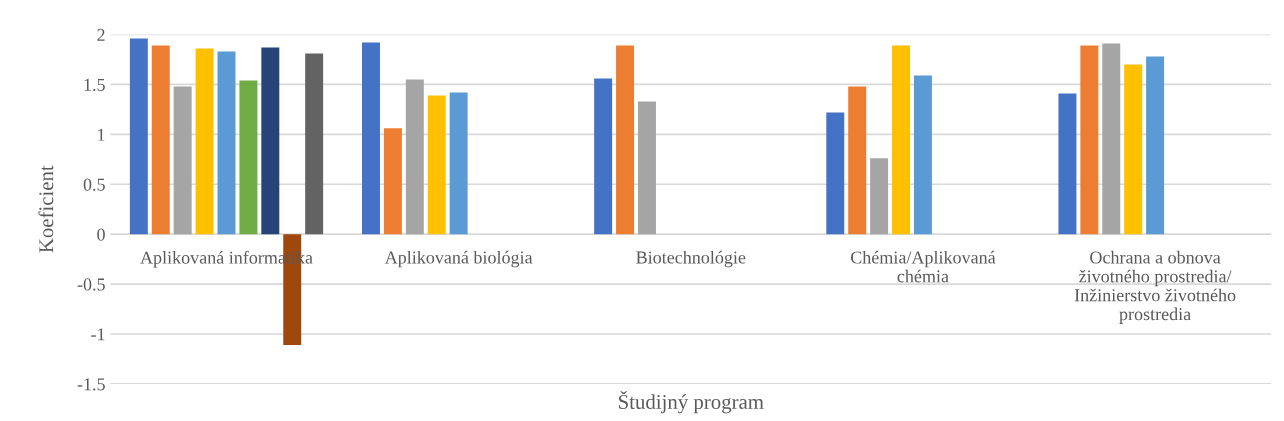 Image resolution: width=1284 pixels, height=421 pixels. Describe the element at coordinates (101, 34) in the screenshot. I see `y-tick-label: 2` at that location.